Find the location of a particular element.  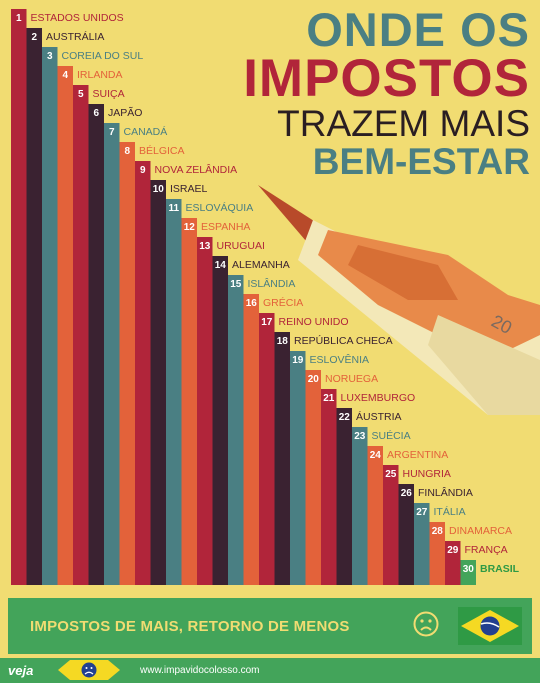

rank-number: 13 is located at coordinates (205, 246).